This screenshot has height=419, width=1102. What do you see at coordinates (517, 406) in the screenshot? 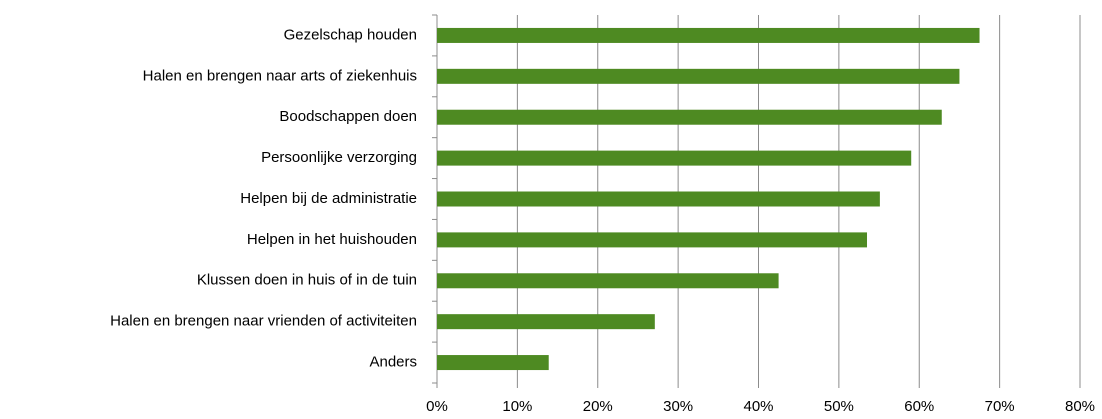
I see `x-tick-label: 10%` at bounding box center [517, 406].